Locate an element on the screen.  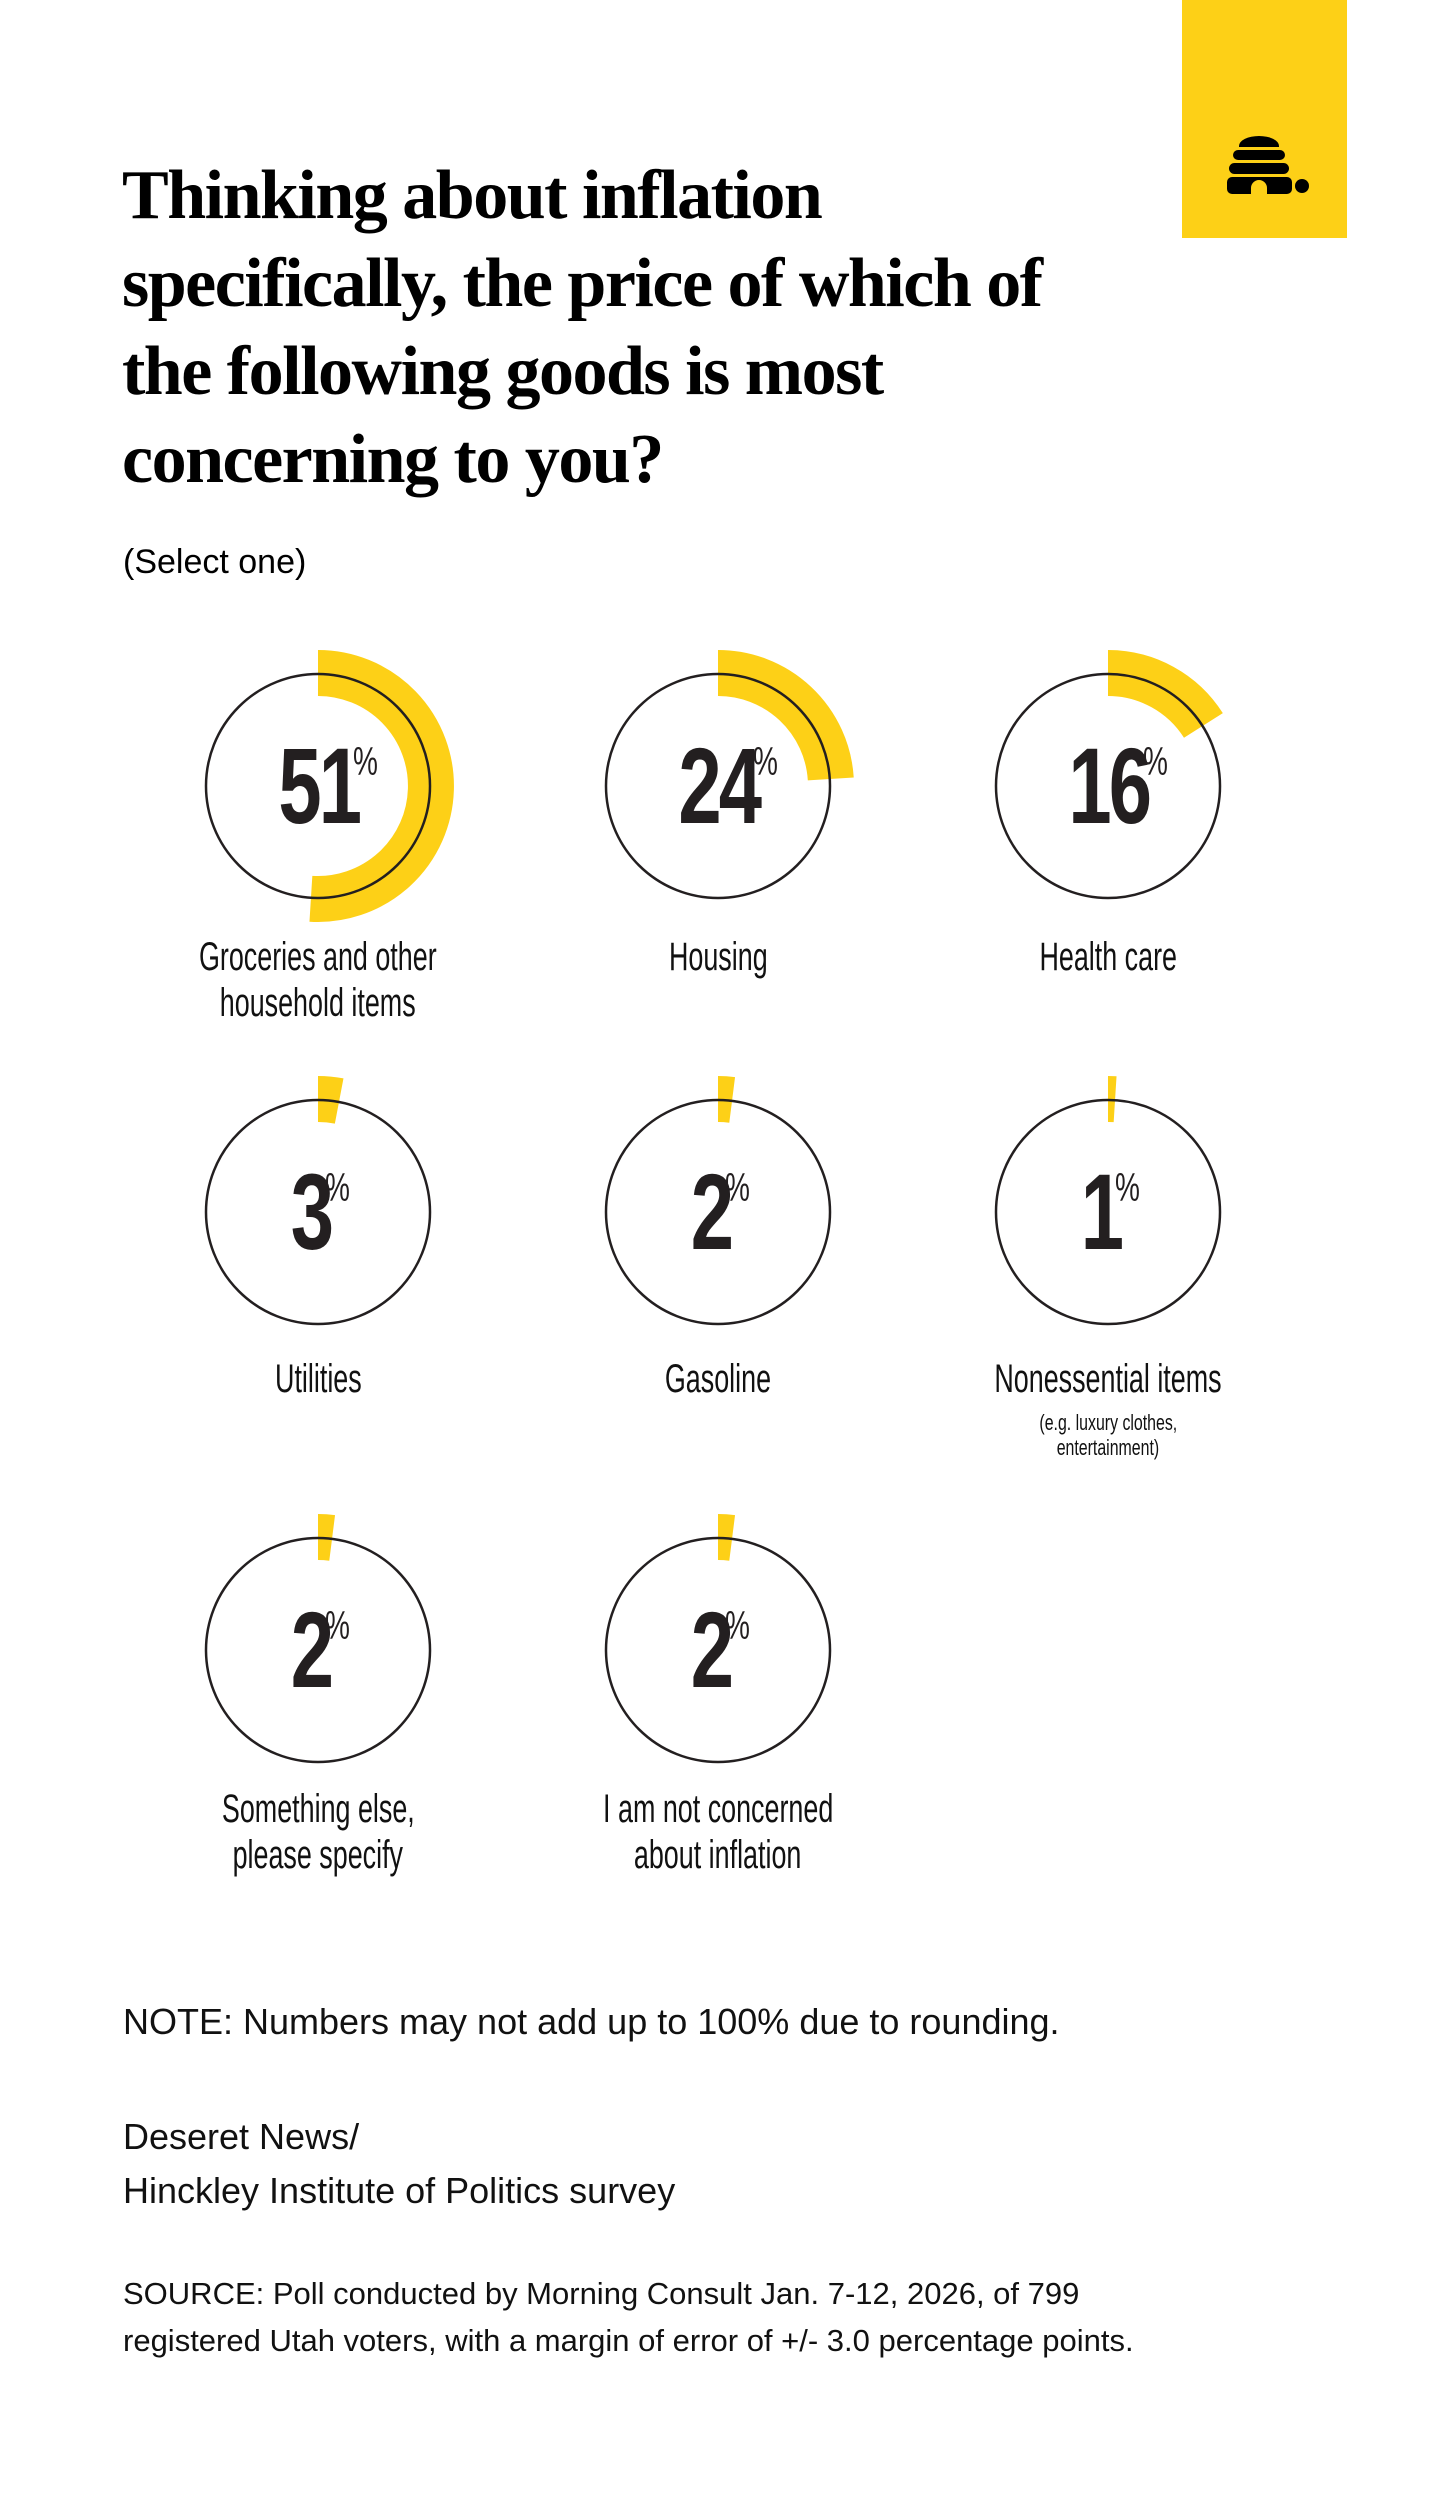
category-sublabel: (e.g. luxury clothes, entertainment) is located at coordinates (1108, 1435).